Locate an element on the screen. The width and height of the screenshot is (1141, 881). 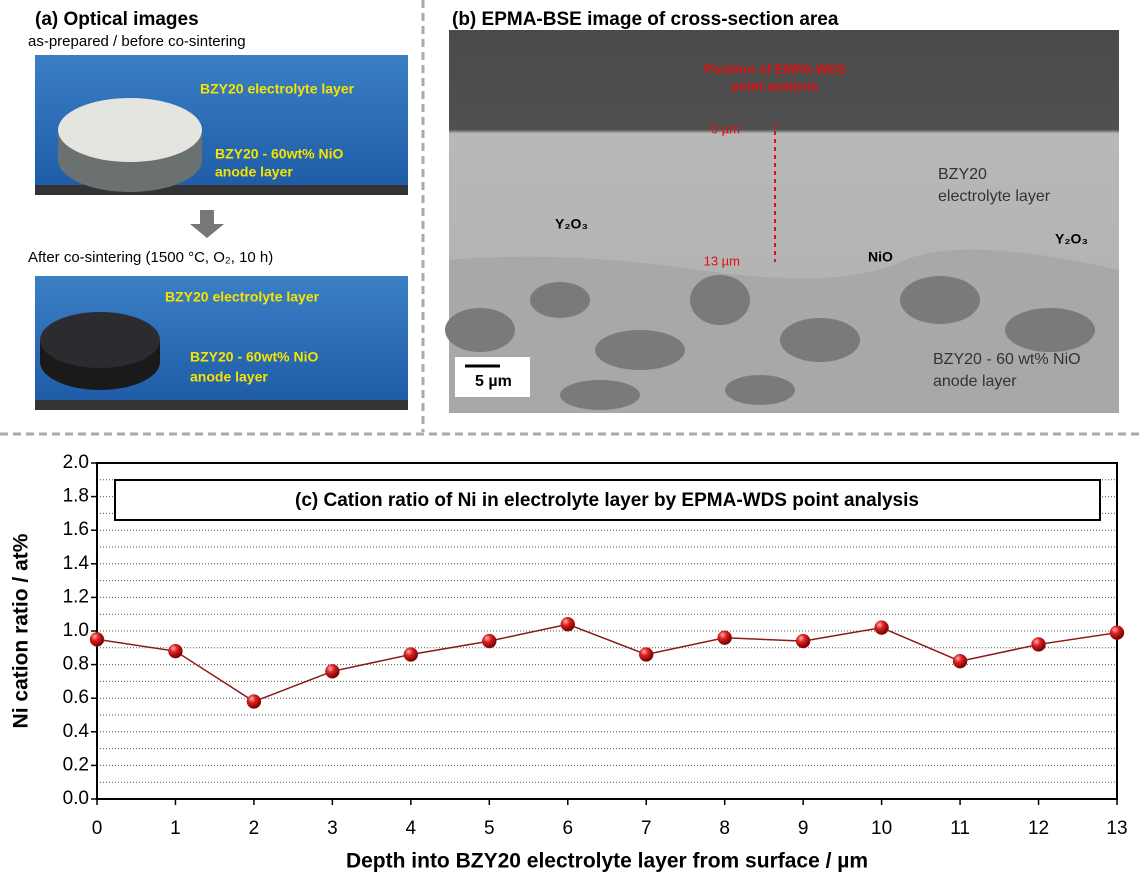
x-tick-label: 6 is located at coordinates (567, 828).